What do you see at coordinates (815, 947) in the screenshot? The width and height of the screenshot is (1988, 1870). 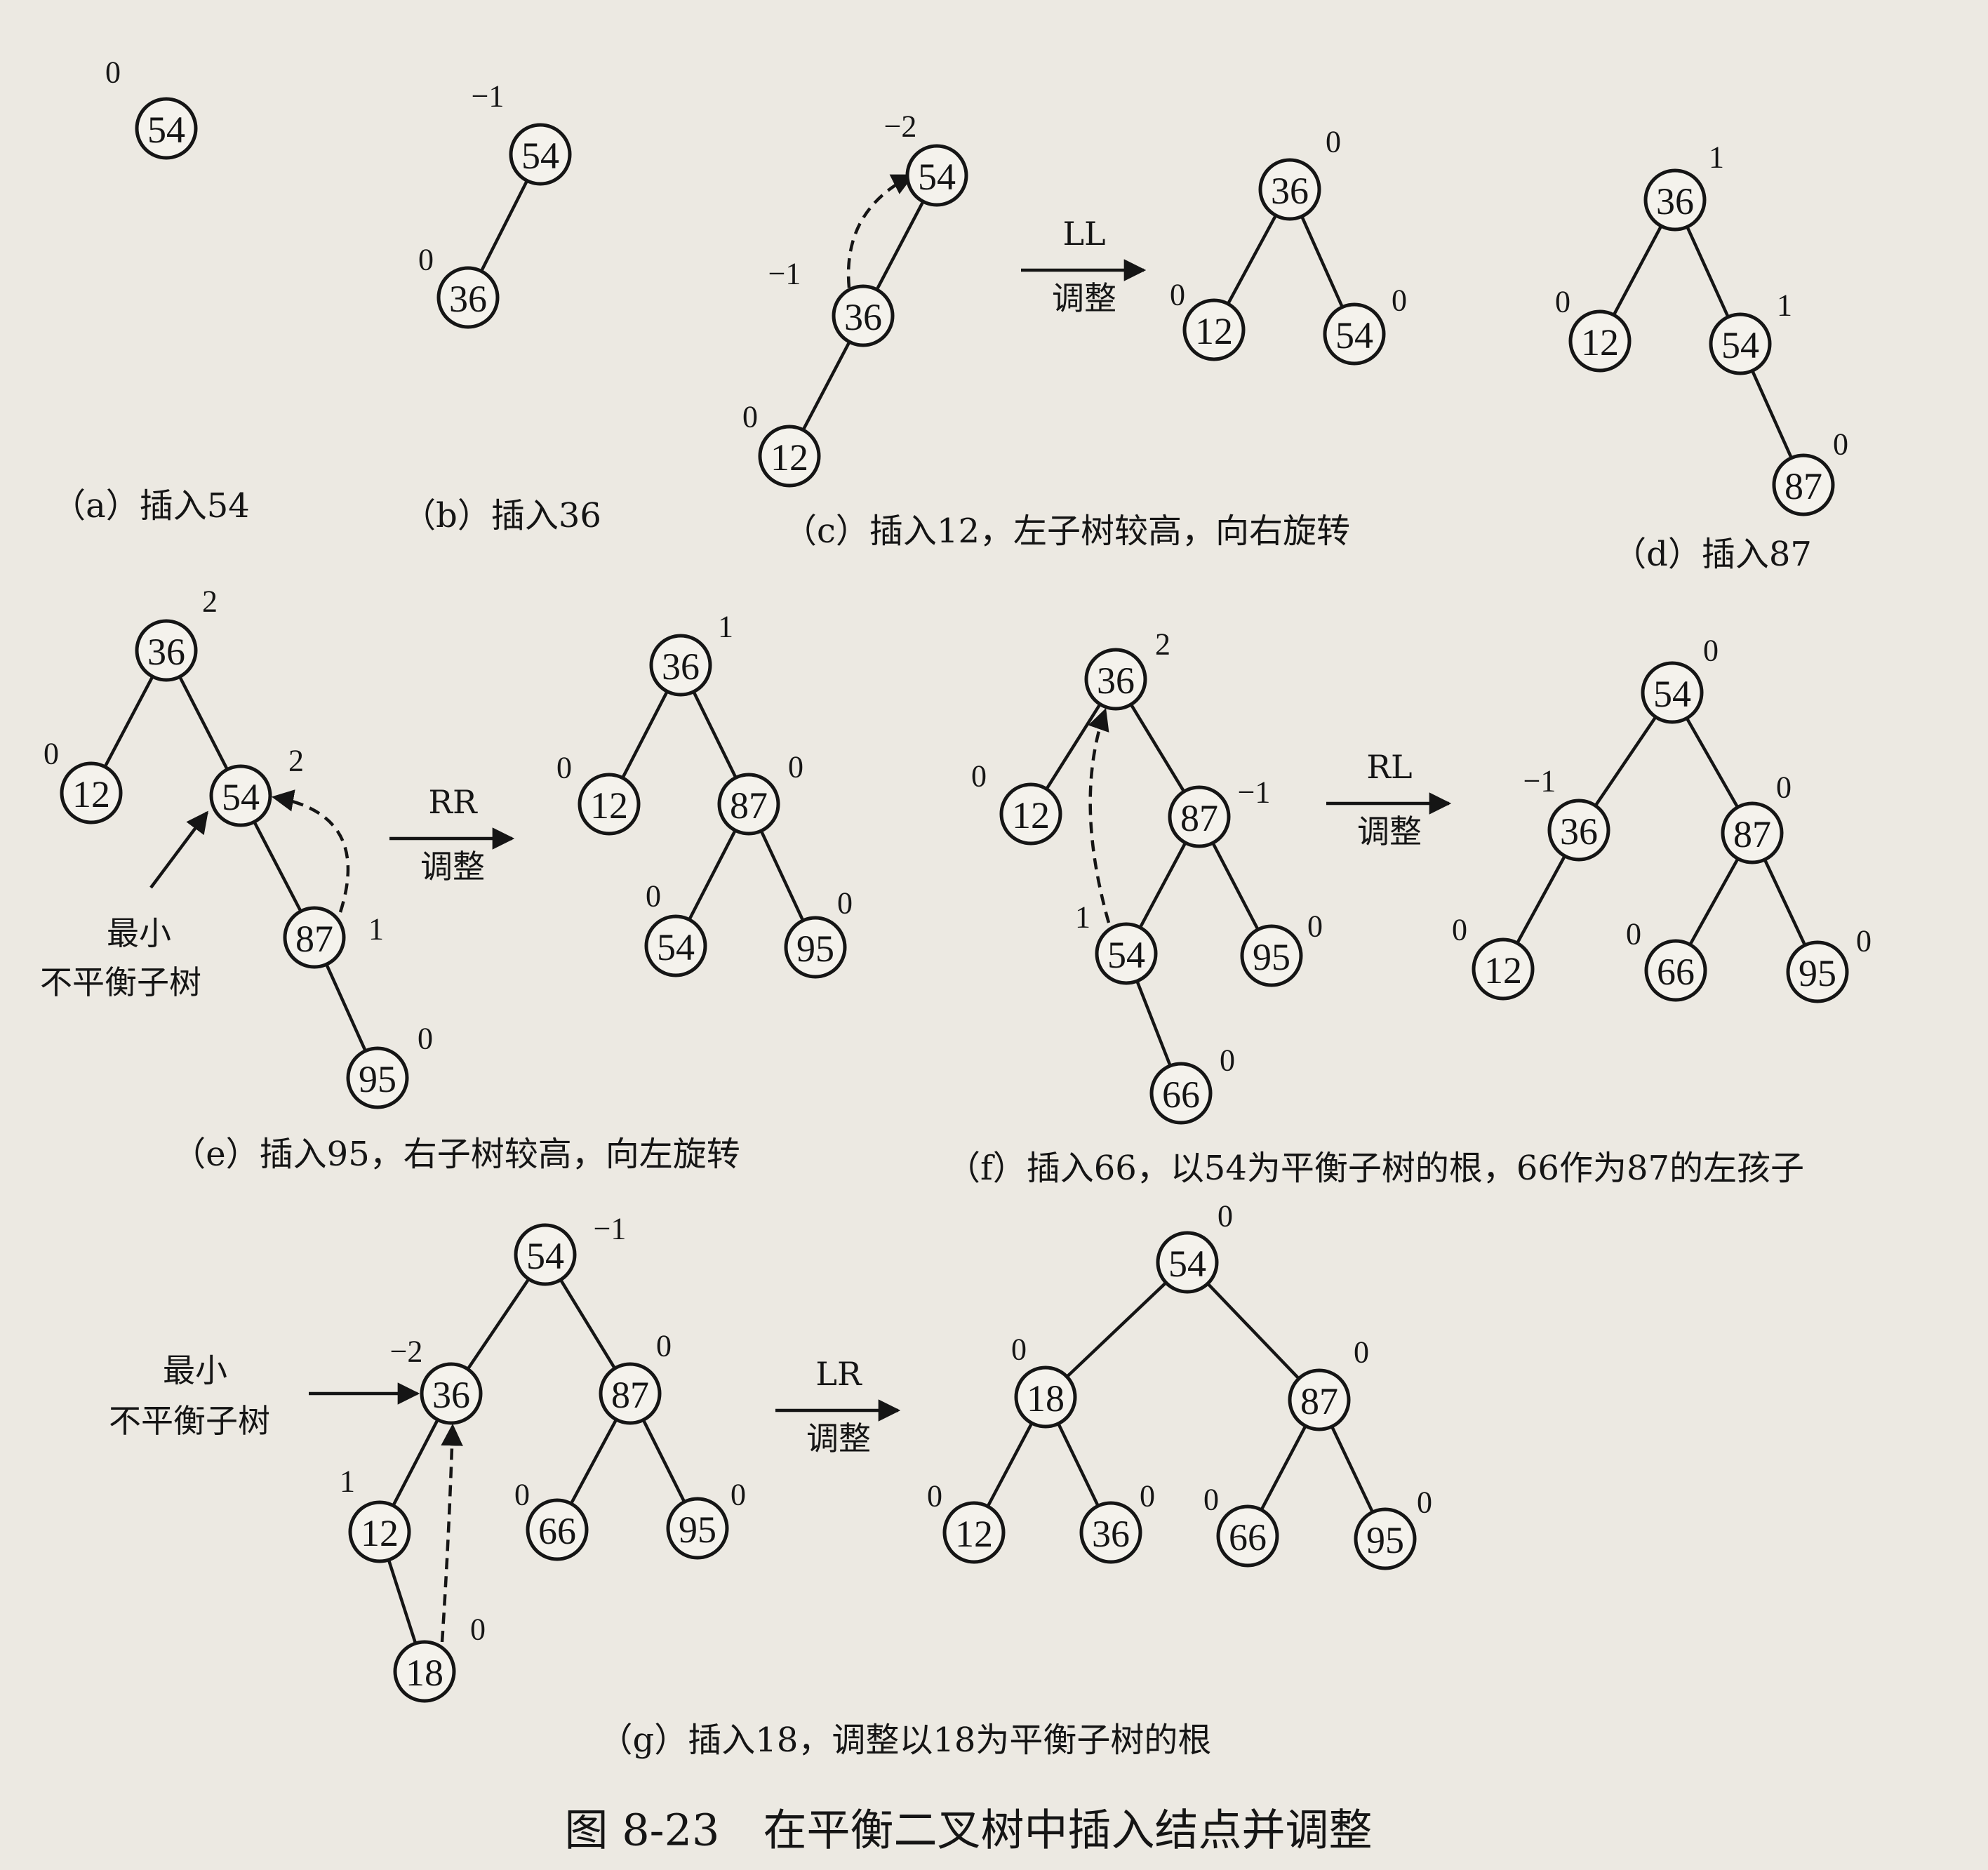 I see `tree-node-e-result-95: 95` at bounding box center [815, 947].